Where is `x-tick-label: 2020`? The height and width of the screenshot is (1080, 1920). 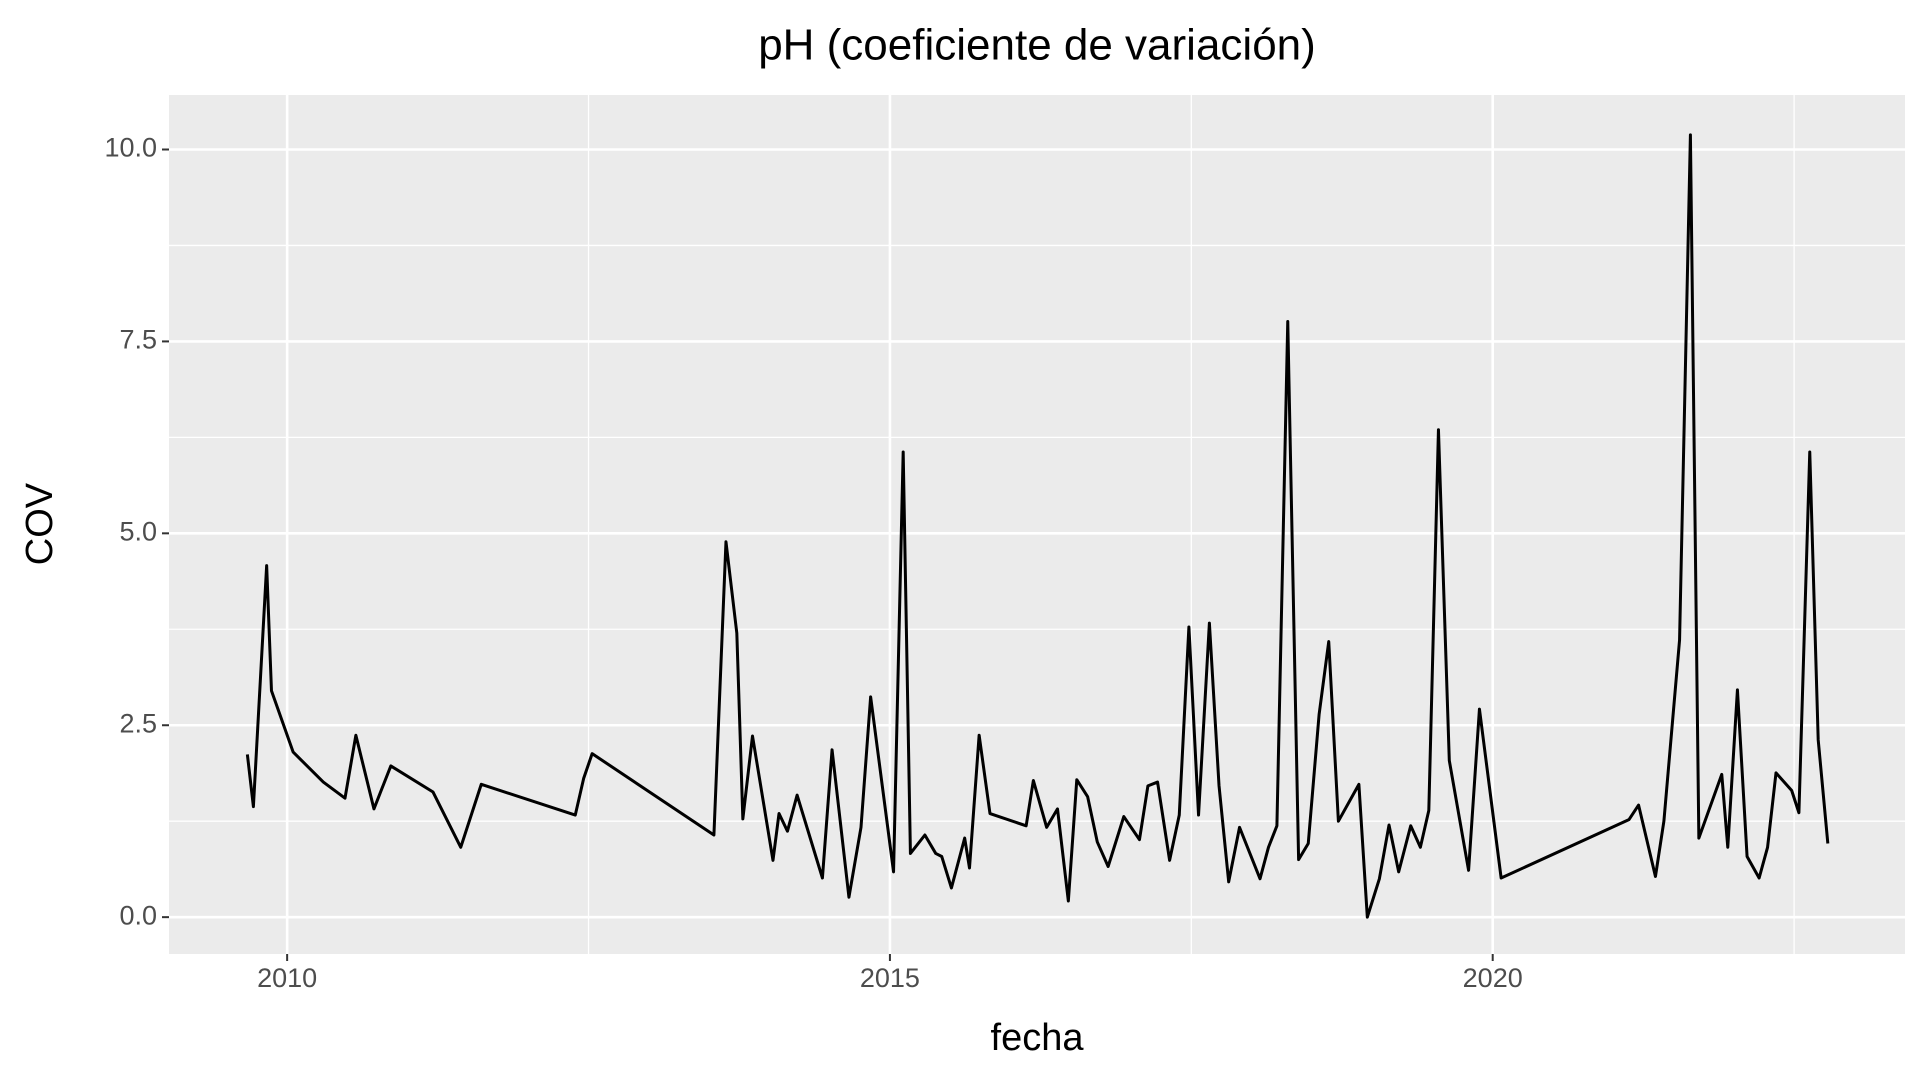
x-tick-label: 2020 is located at coordinates (1493, 978).